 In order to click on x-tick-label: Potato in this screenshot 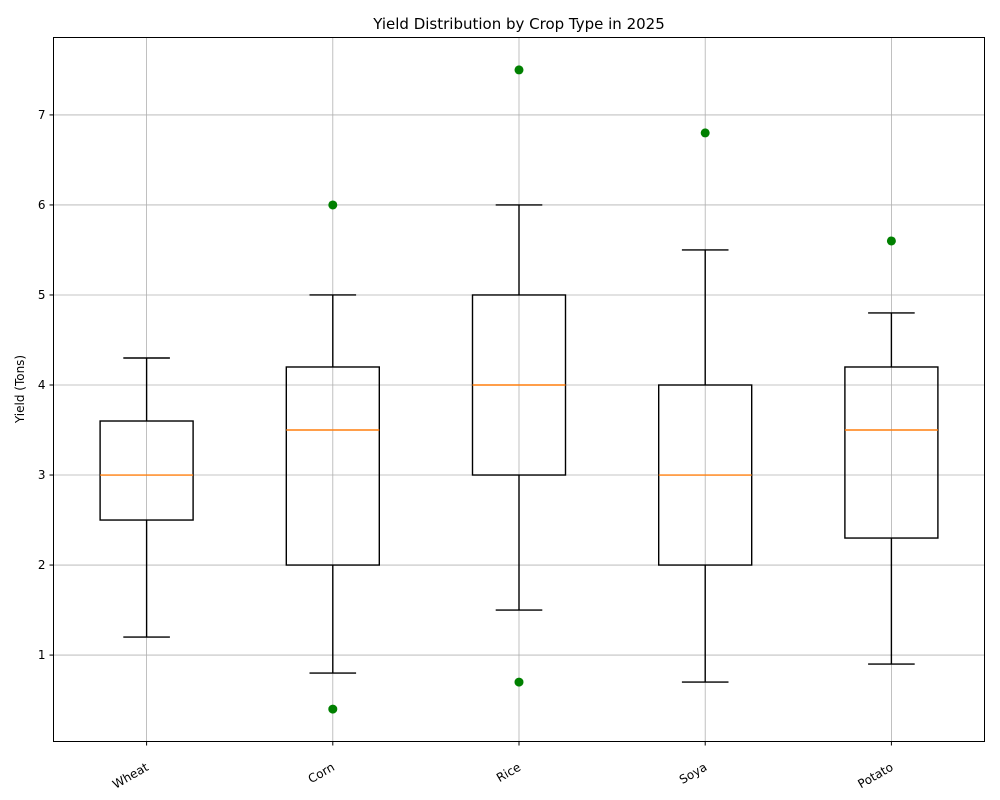, I will do `click(875, 775)`.